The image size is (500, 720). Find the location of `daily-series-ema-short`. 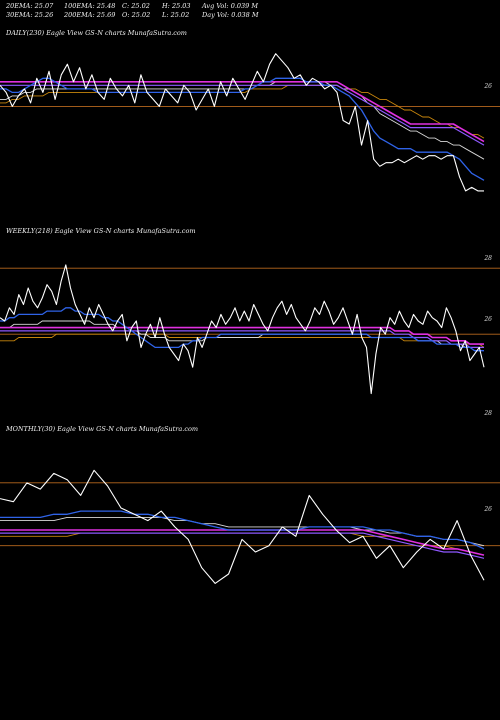

daily-series-ema-short is located at coordinates (242, 129).